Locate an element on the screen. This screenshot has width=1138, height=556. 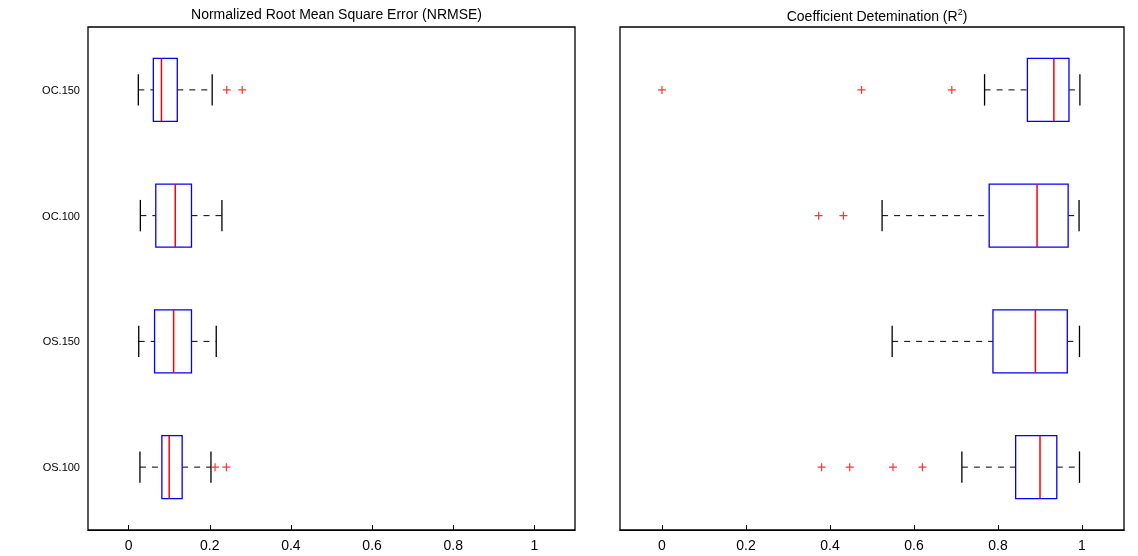
y-tick-label: OS.150 is located at coordinates (61, 341).